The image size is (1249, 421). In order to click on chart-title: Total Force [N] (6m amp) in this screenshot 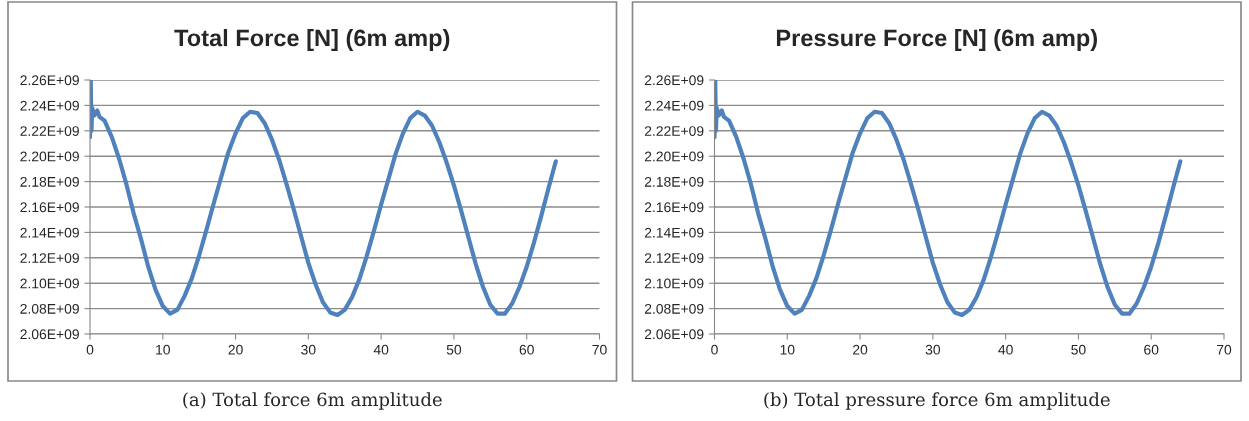, I will do `click(312, 40)`.